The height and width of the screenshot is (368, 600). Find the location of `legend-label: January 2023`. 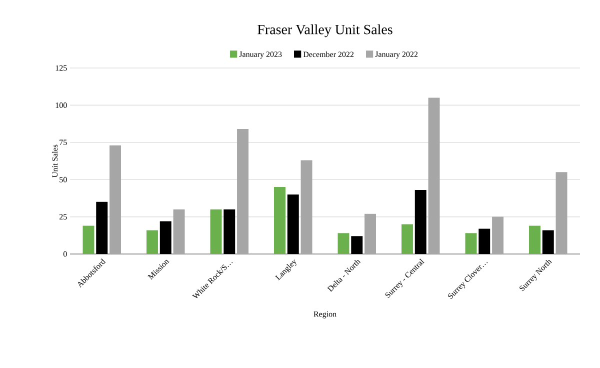

legend-label: January 2023 is located at coordinates (260, 55).